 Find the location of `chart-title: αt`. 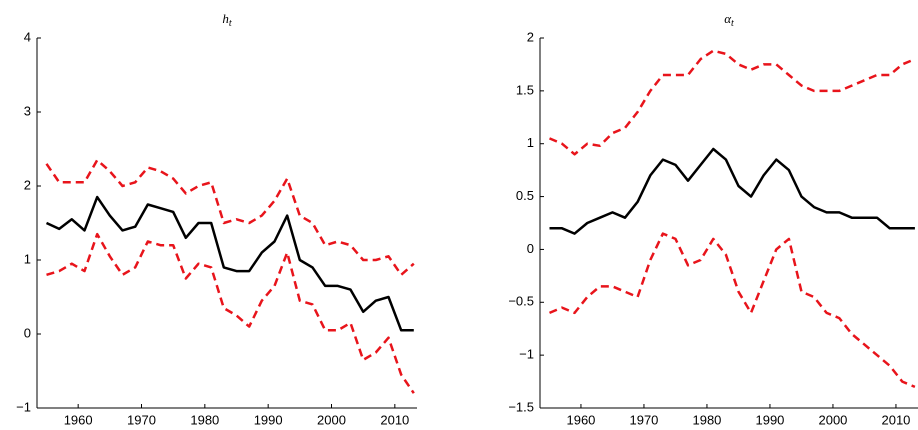

chart-title: αt is located at coordinates (729, 20).